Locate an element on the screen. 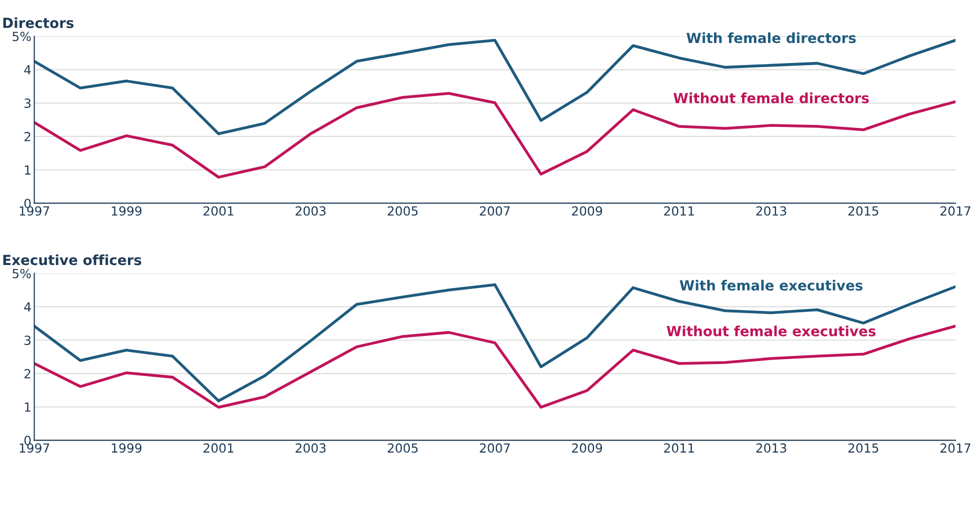 The image size is (980, 518). series-label: Without female executives is located at coordinates (771, 331).